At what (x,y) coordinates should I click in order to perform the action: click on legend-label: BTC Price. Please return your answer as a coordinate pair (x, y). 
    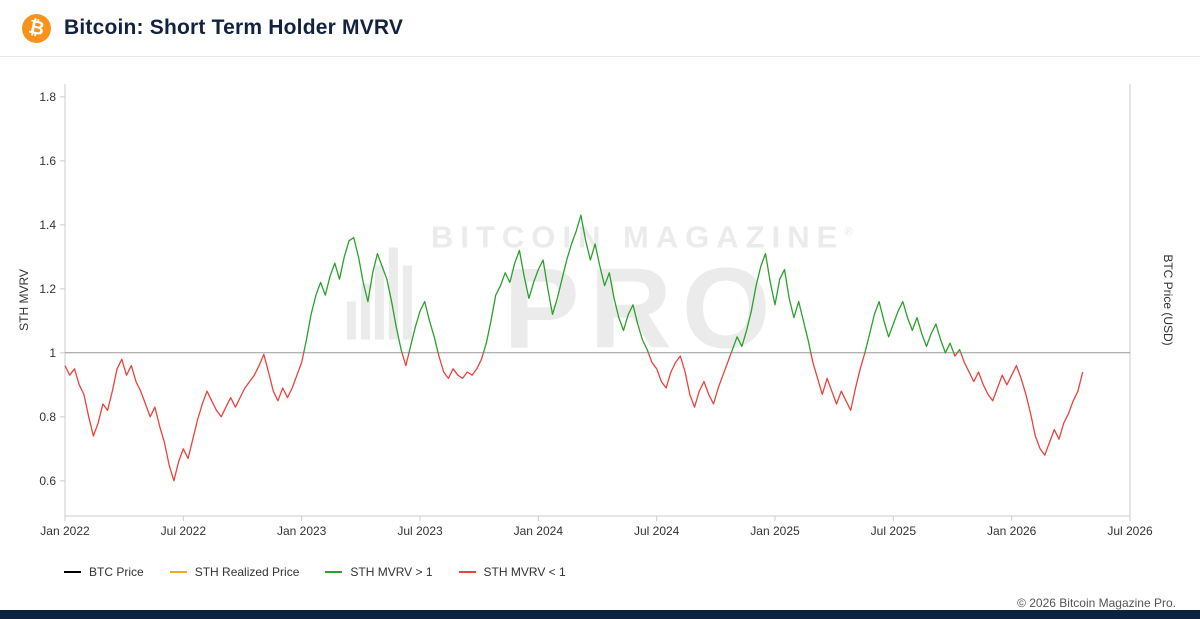
    Looking at the image, I should click on (116, 572).